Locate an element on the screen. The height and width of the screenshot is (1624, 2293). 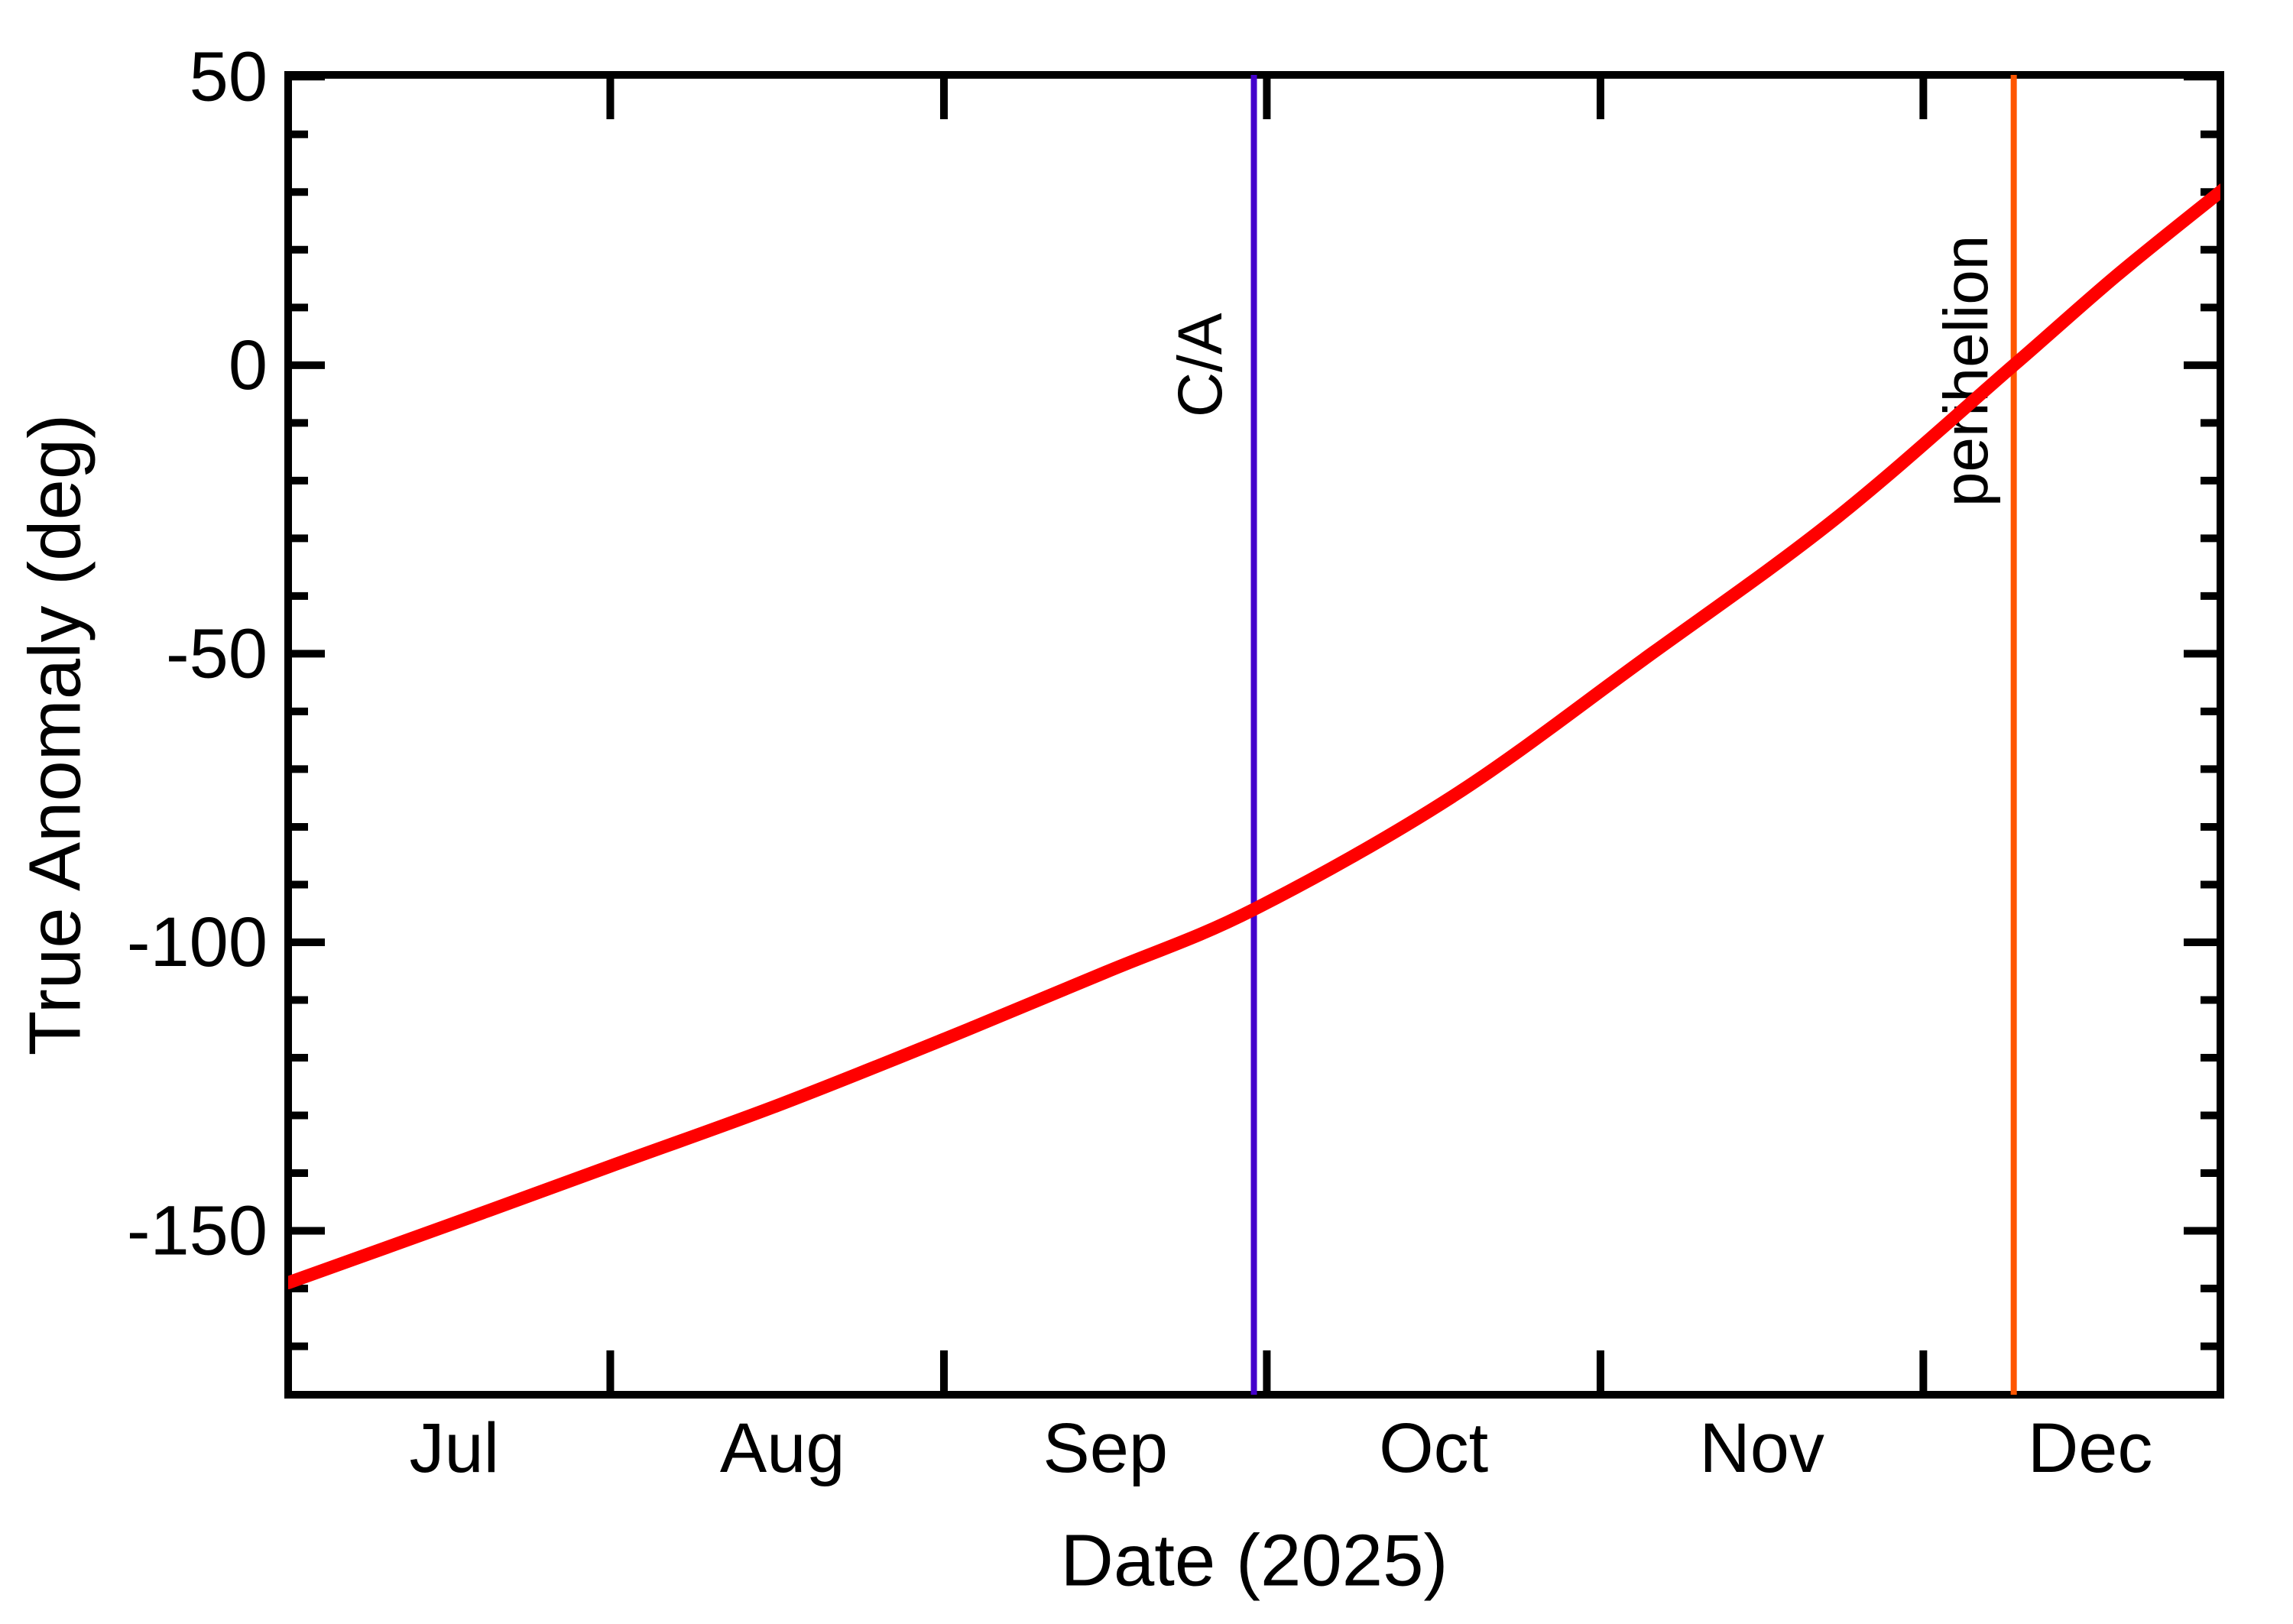
close-approach-label: C/A is located at coordinates (1200, 365).